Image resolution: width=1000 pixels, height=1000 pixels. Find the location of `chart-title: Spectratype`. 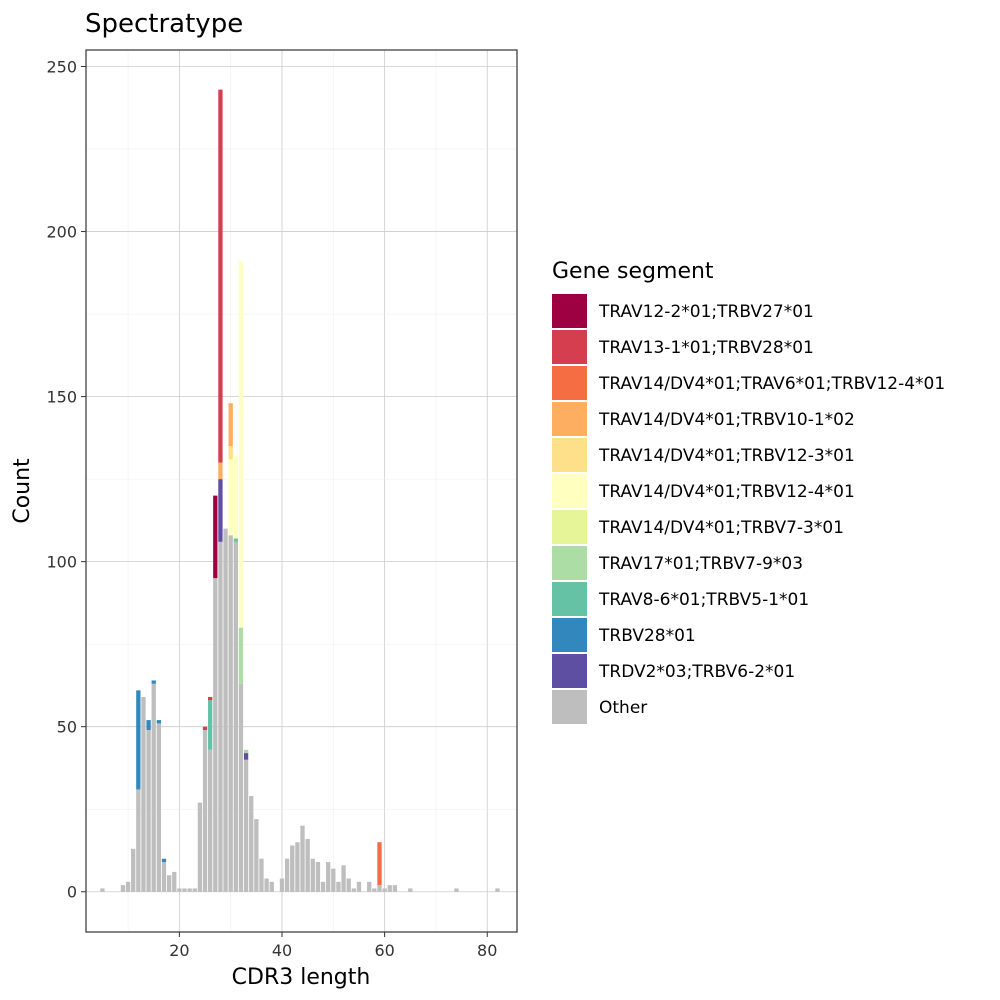

chart-title: Spectratype is located at coordinates (164, 24).